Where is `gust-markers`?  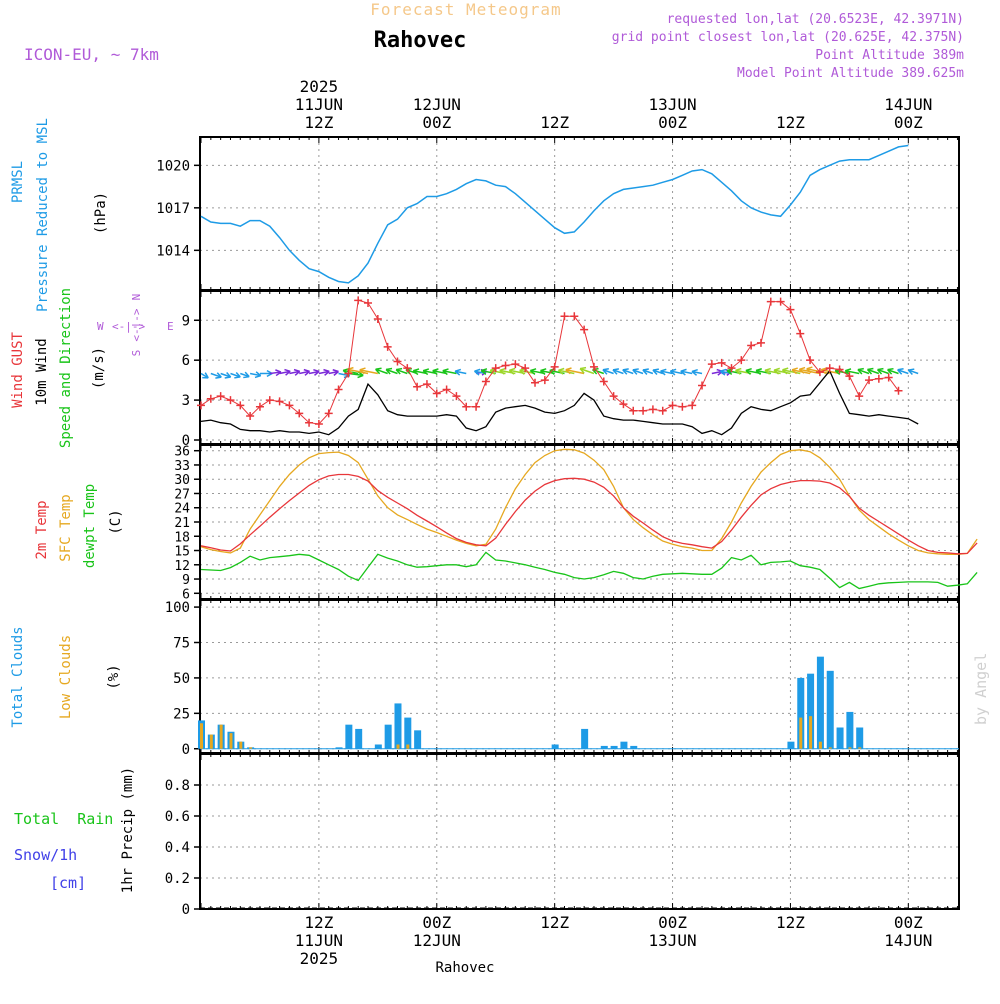 gust-markers is located at coordinates (550, 362).